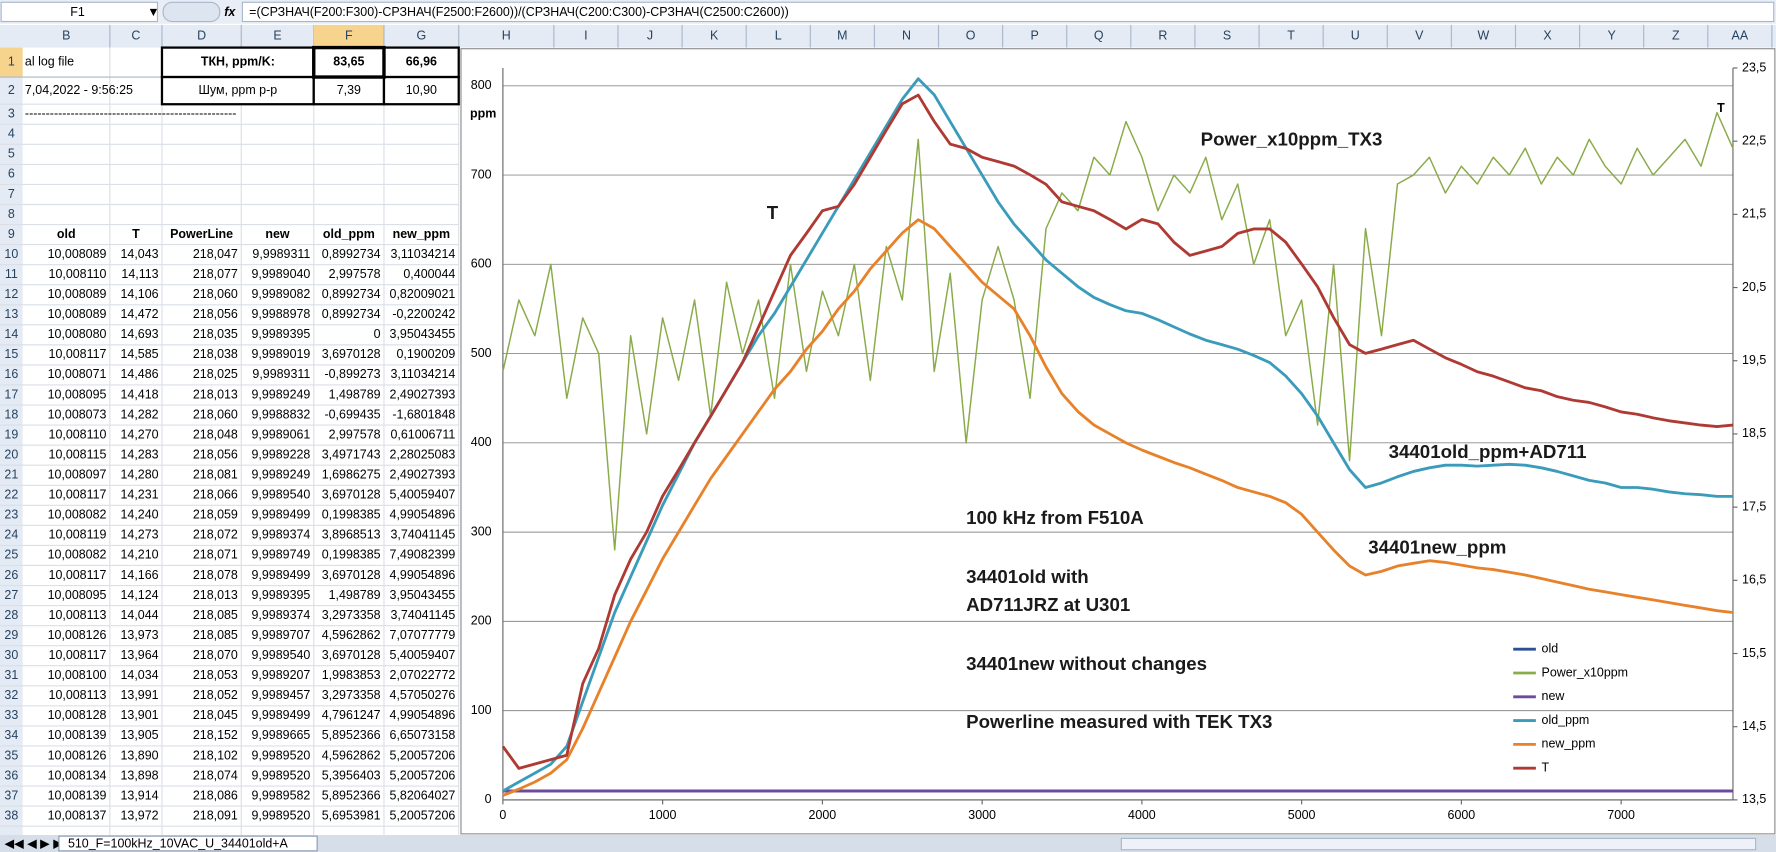  What do you see at coordinates (139, 675) in the screenshot?
I see `cell: 14,034` at bounding box center [139, 675].